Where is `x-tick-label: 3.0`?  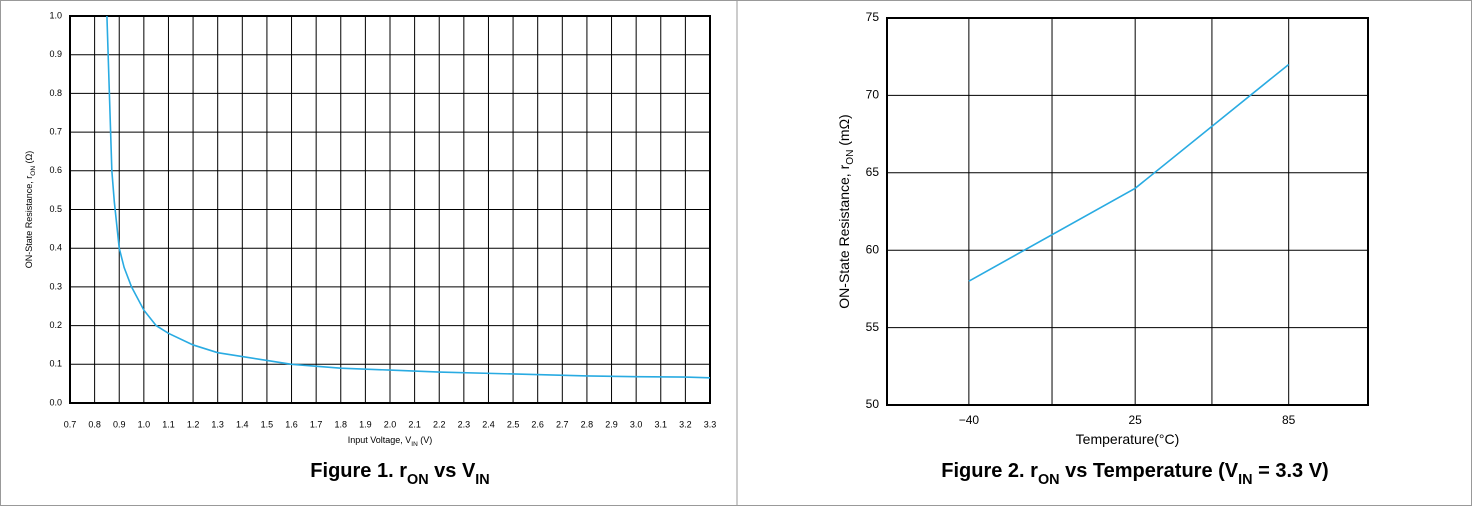 x-tick-label: 3.0 is located at coordinates (636, 424).